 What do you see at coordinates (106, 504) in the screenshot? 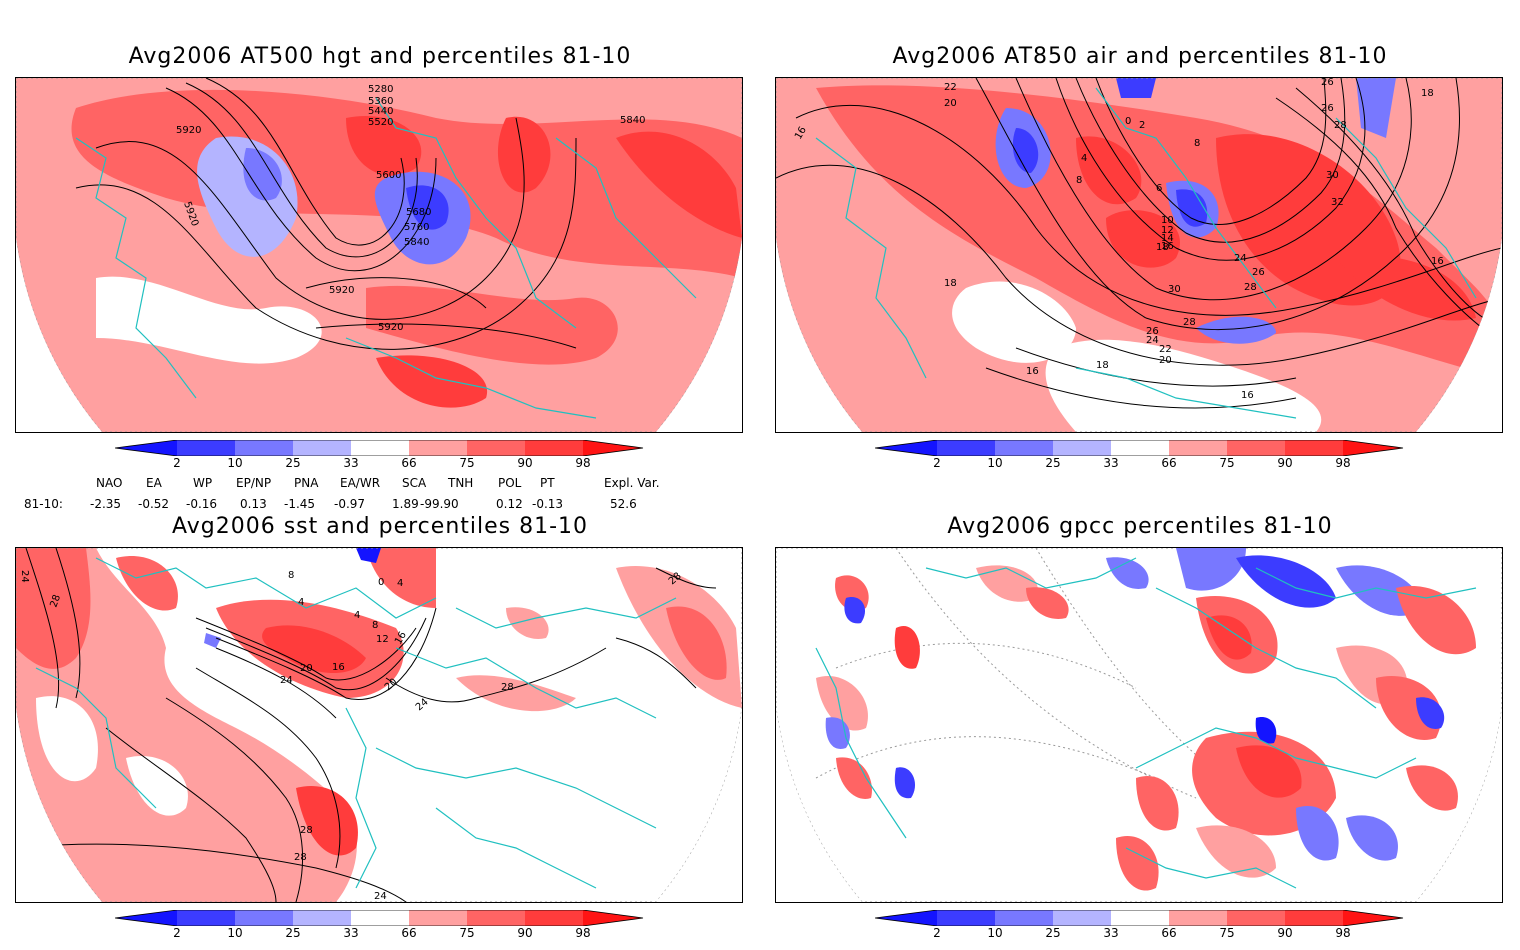
I see `index-value: -2.35` at bounding box center [106, 504].